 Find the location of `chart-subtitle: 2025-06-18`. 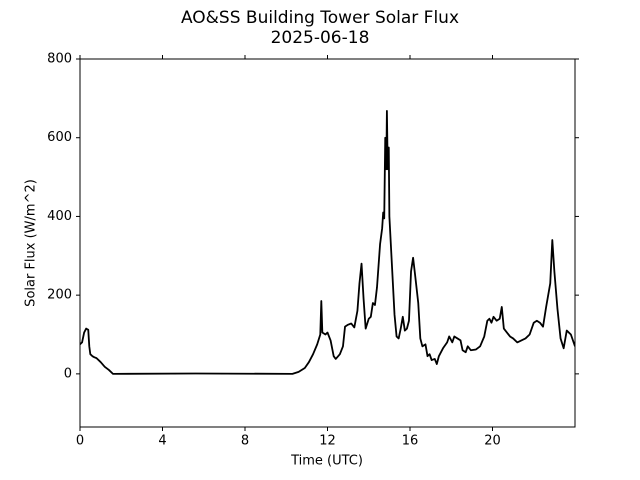

chart-subtitle: 2025-06-18 is located at coordinates (320, 38).